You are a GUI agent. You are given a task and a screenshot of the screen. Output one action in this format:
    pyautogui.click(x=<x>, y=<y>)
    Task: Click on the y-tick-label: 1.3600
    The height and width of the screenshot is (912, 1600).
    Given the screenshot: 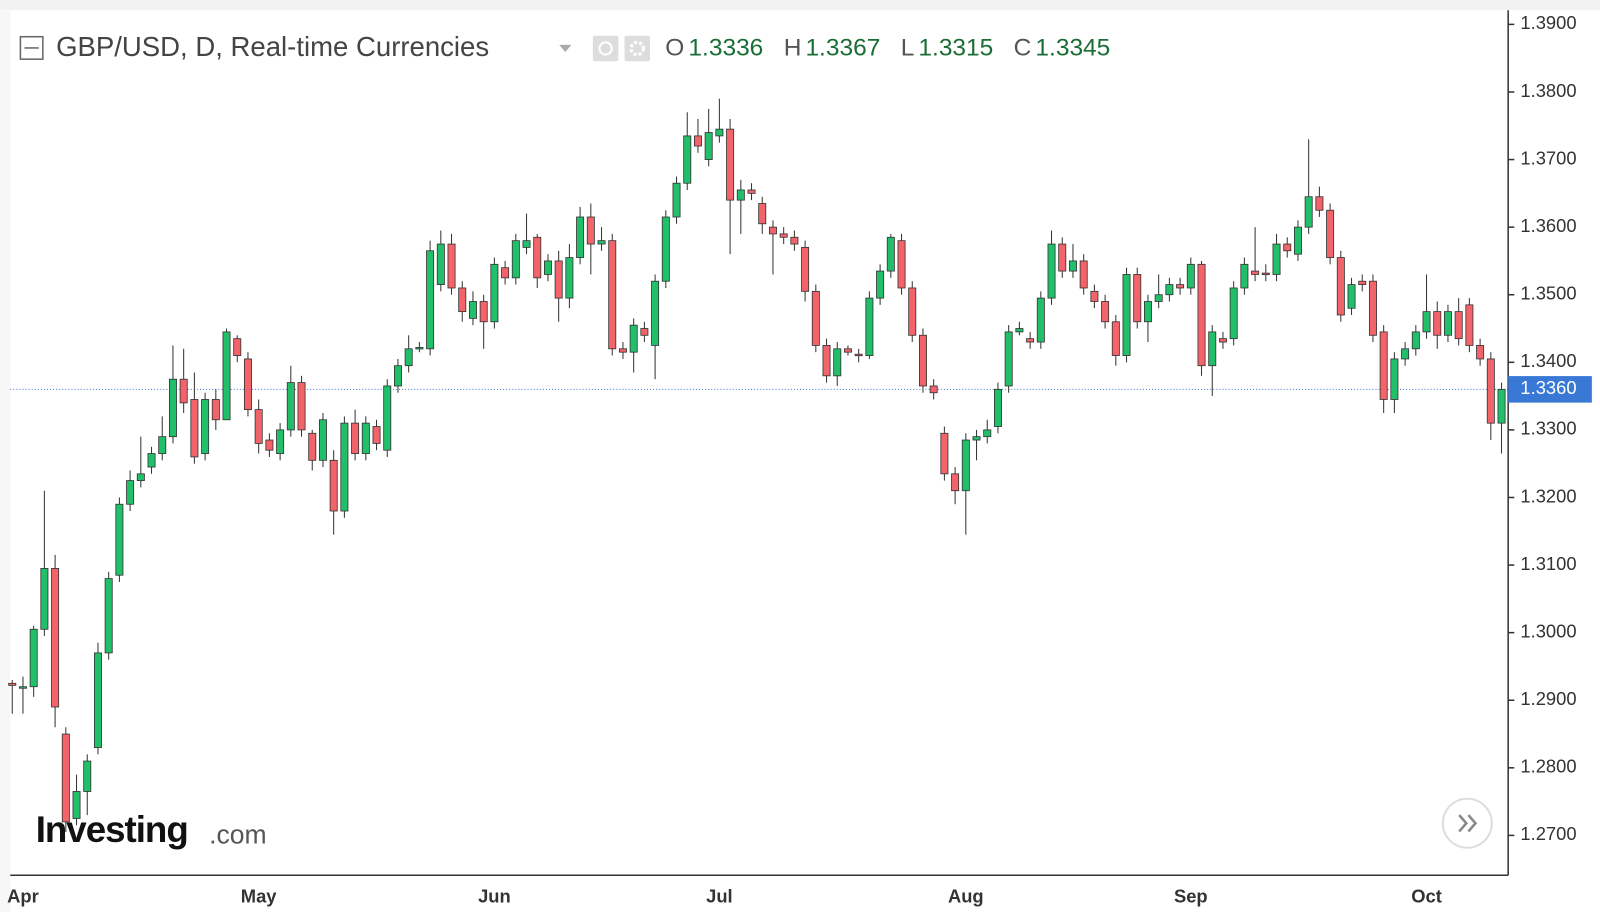 What is the action you would take?
    pyautogui.click(x=1548, y=225)
    